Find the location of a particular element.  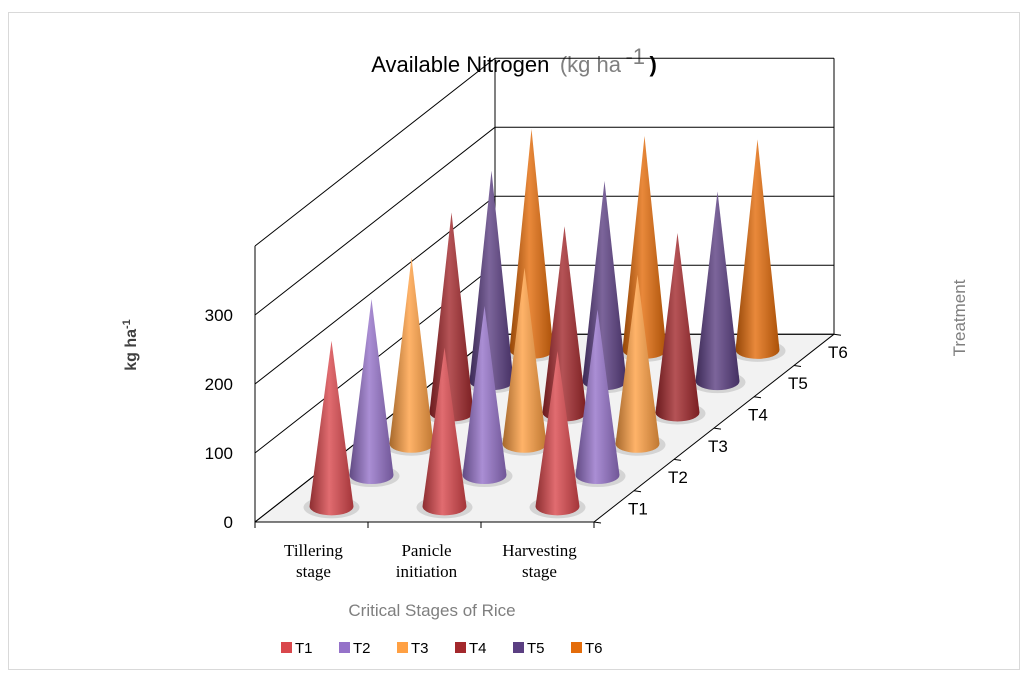

depth-axis-title: Treatment is located at coordinates (959, 317).